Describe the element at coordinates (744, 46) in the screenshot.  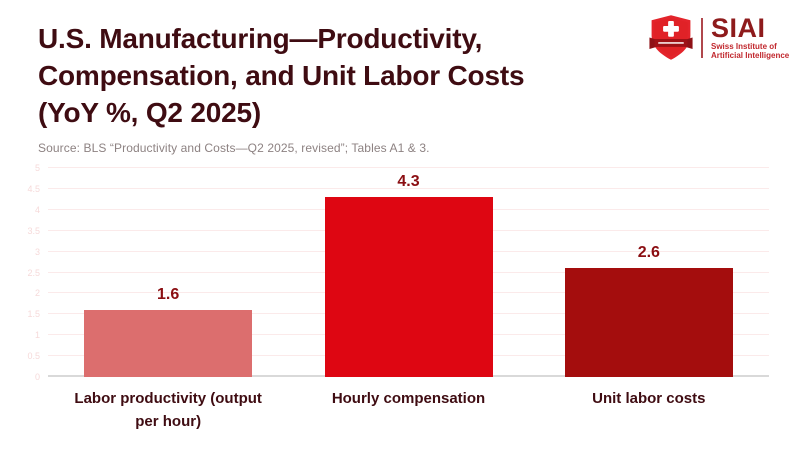
I see `logo-subtitle-line-1: Swiss Institute of` at that location.